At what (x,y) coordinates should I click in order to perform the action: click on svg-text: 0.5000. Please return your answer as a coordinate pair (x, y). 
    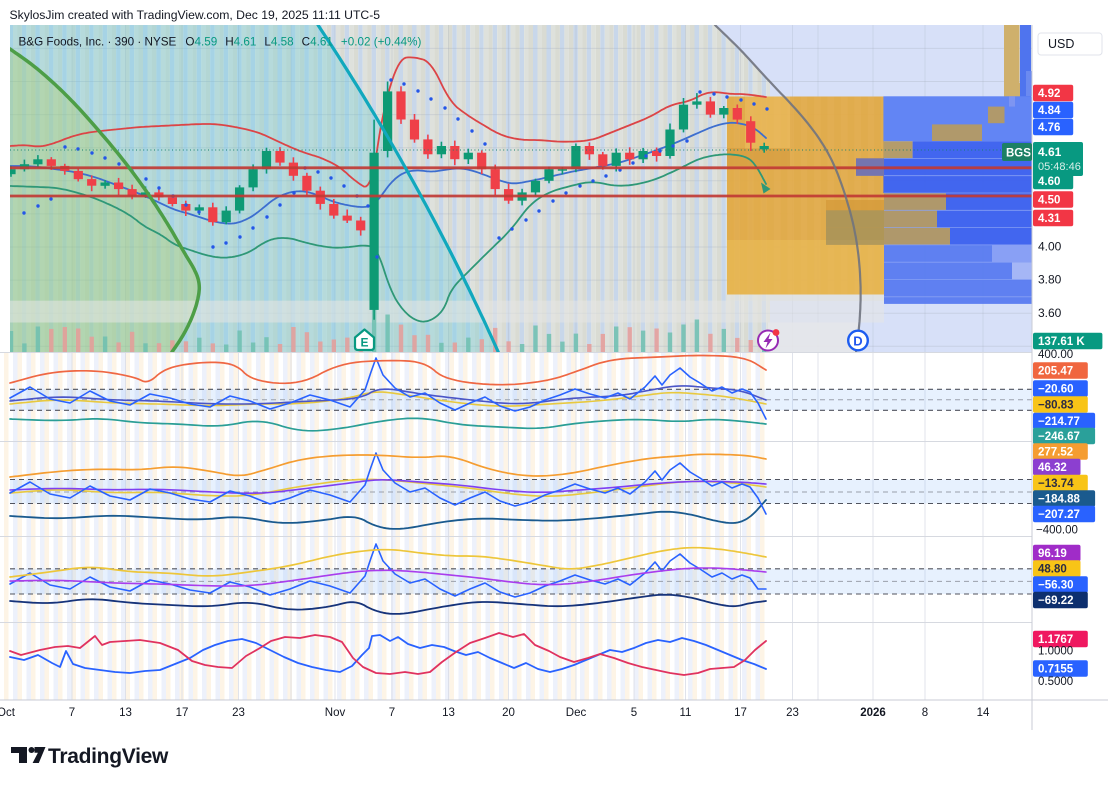
    Looking at the image, I should click on (1055, 682).